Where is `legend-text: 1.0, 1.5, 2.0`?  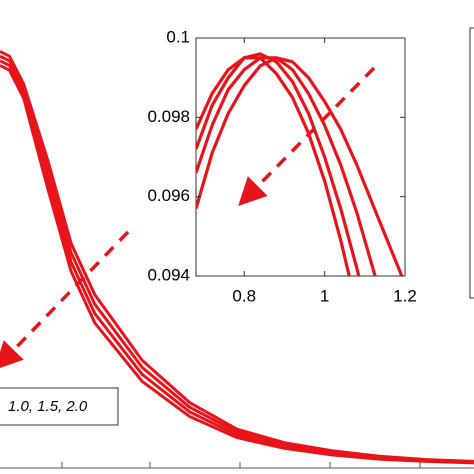 legend-text: 1.0, 1.5, 2.0 is located at coordinates (48, 406).